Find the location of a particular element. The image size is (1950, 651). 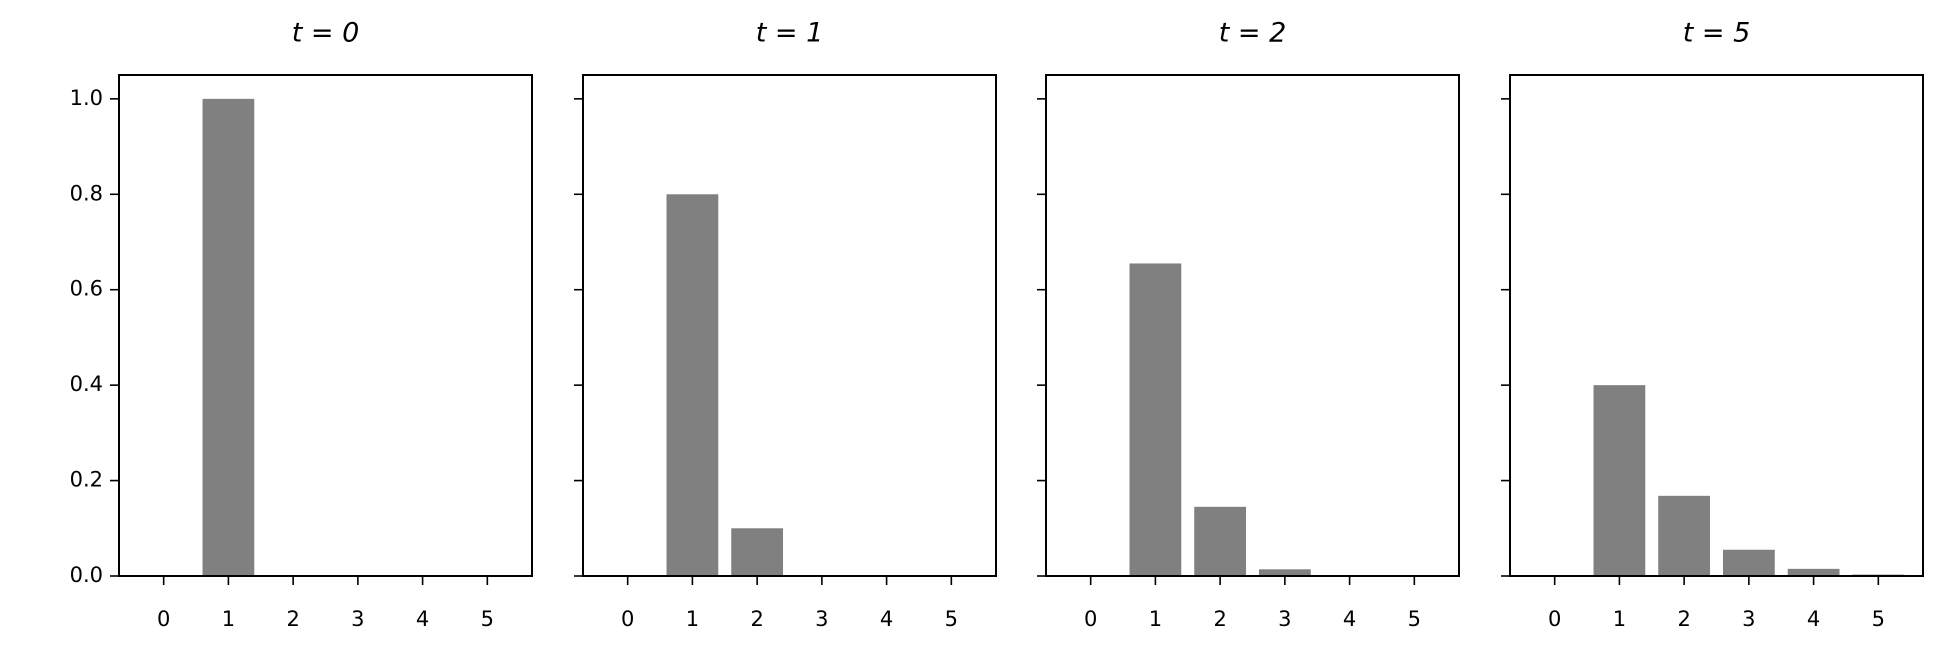

y-tick-label: 0.8 is located at coordinates (86, 193).